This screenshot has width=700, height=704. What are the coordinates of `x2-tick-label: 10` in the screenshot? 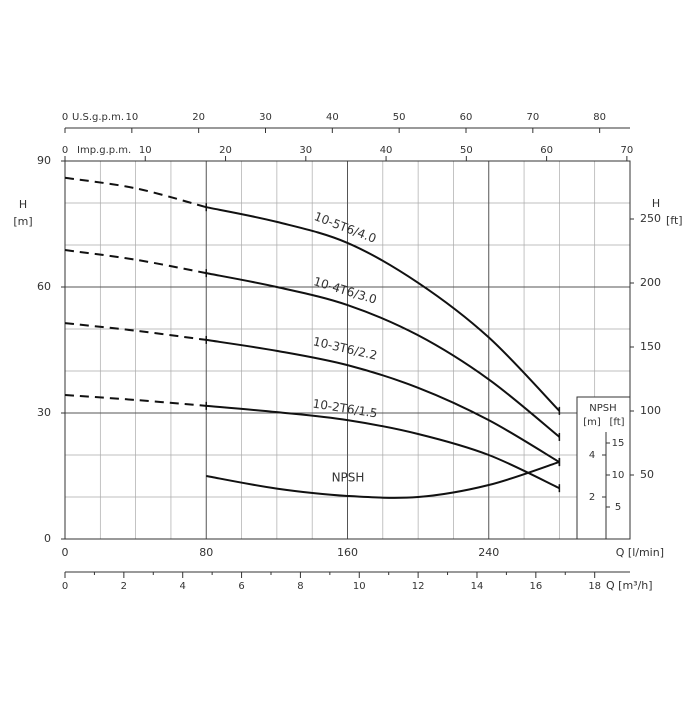 It's located at (131, 117).